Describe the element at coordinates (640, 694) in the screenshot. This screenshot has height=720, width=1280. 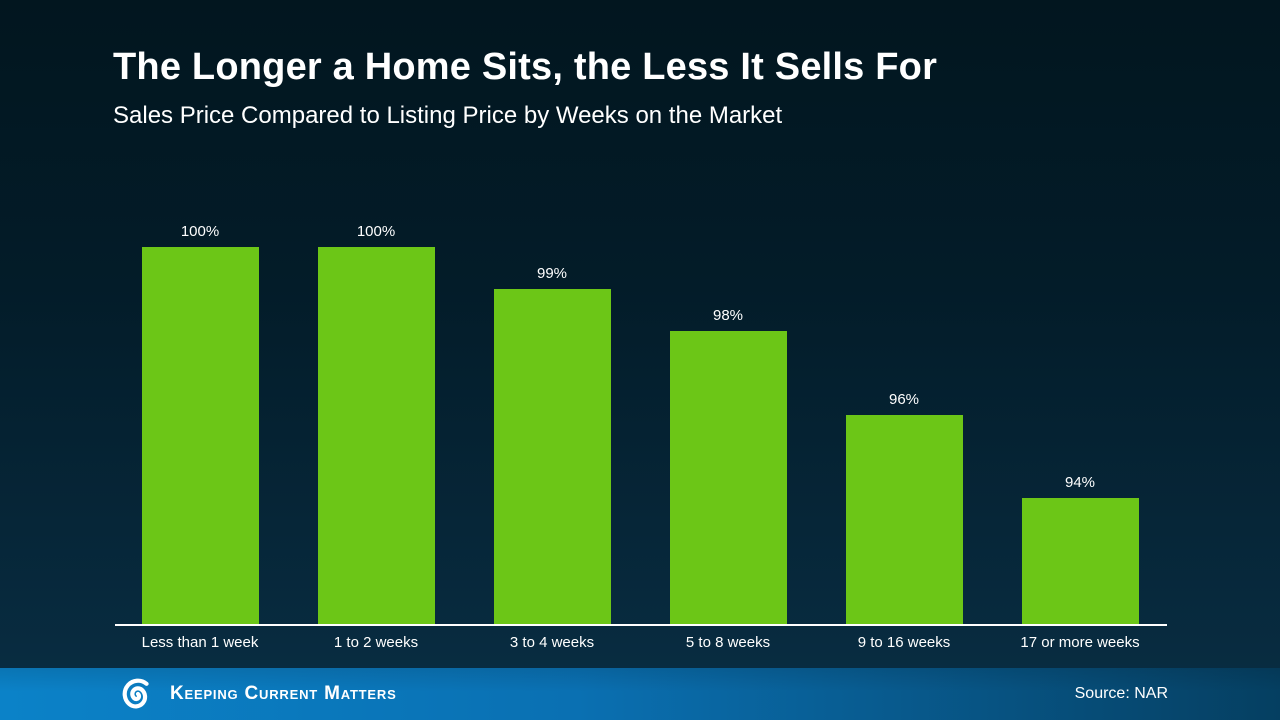
I see `footer-bar: Keeping Current Matters Source: NAR` at that location.